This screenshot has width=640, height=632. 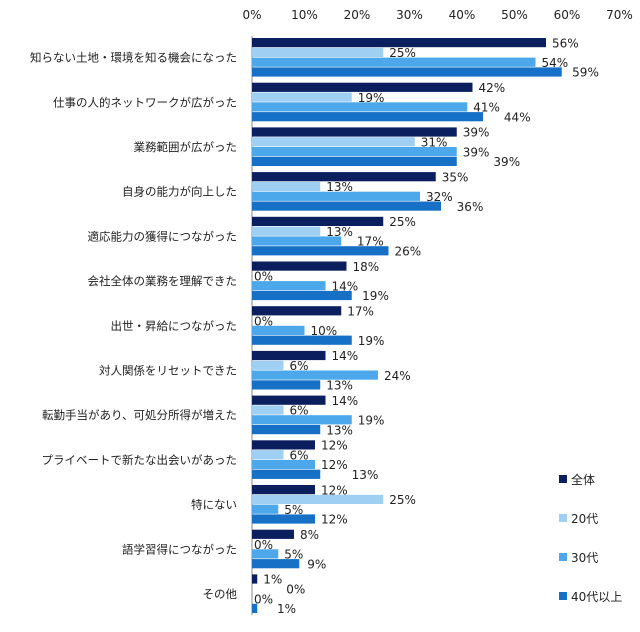 What do you see at coordinates (214, 505) in the screenshot?
I see `category-label: 特にない` at bounding box center [214, 505].